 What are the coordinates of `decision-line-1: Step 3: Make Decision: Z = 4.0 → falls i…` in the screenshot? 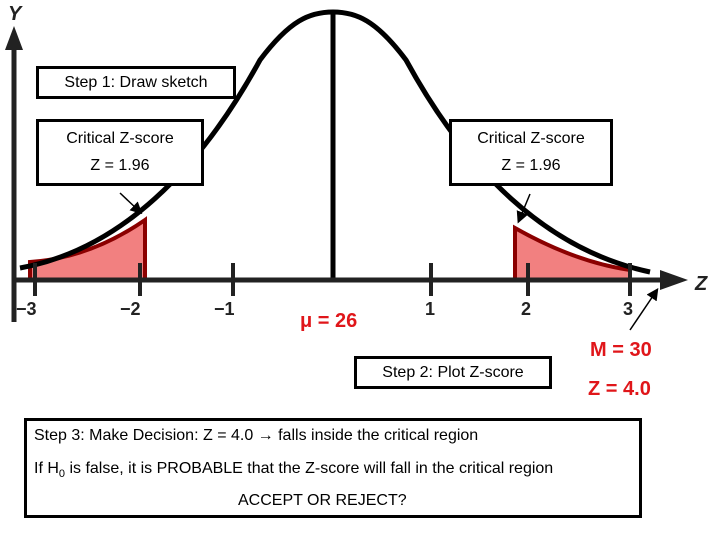 It's located at (256, 435).